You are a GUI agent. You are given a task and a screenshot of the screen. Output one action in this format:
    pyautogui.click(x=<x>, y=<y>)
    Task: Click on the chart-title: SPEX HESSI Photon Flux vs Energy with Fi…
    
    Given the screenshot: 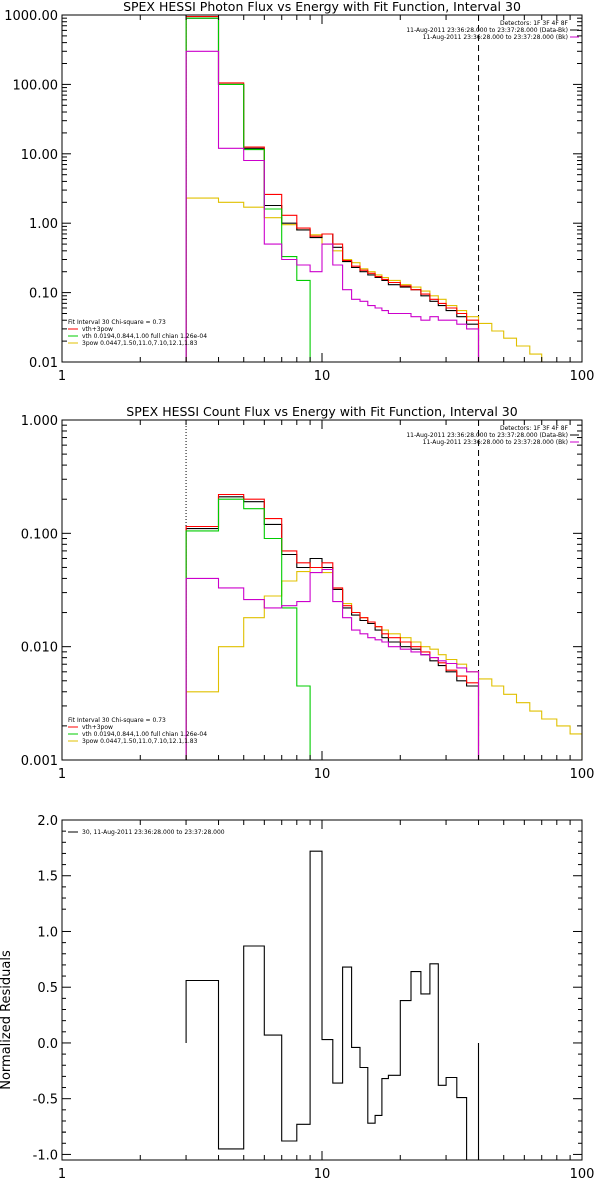 What is the action you would take?
    pyautogui.click(x=322, y=7)
    